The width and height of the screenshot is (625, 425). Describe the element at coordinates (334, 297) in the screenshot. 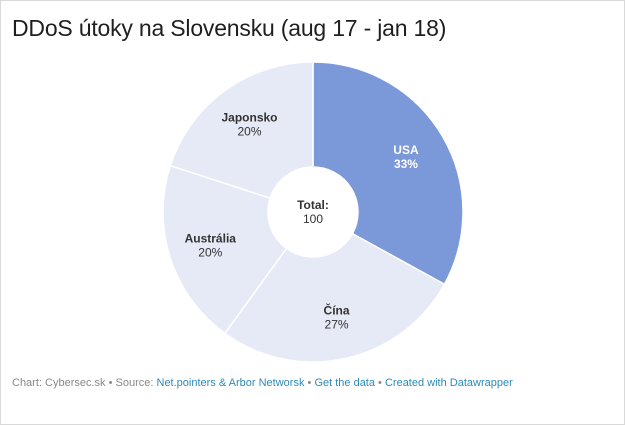

I see `pie-slice-cina` at that location.